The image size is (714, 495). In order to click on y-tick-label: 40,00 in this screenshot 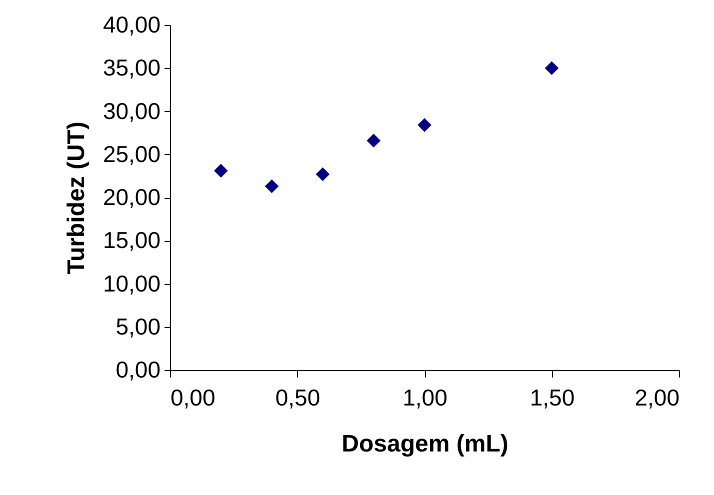, I will do `click(131, 25)`.